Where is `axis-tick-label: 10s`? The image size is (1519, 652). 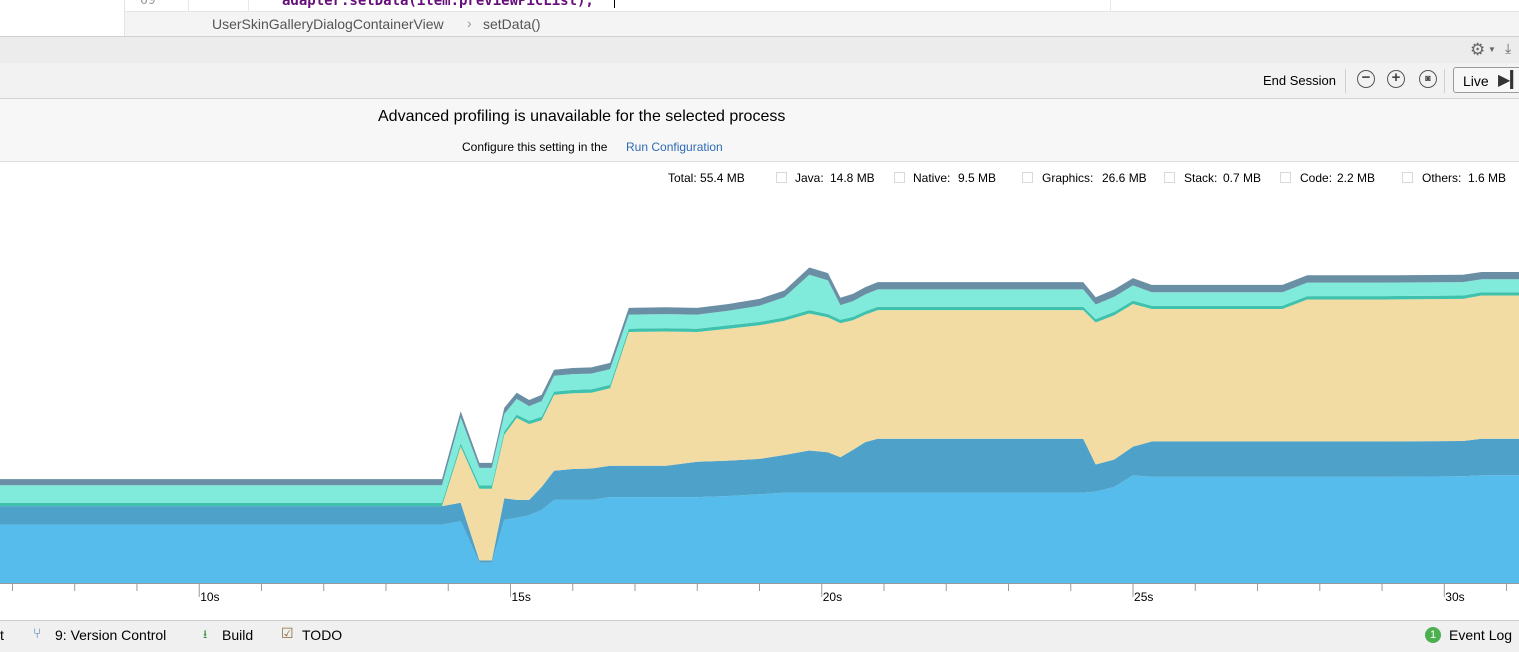
axis-tick-label: 10s is located at coordinates (209, 597).